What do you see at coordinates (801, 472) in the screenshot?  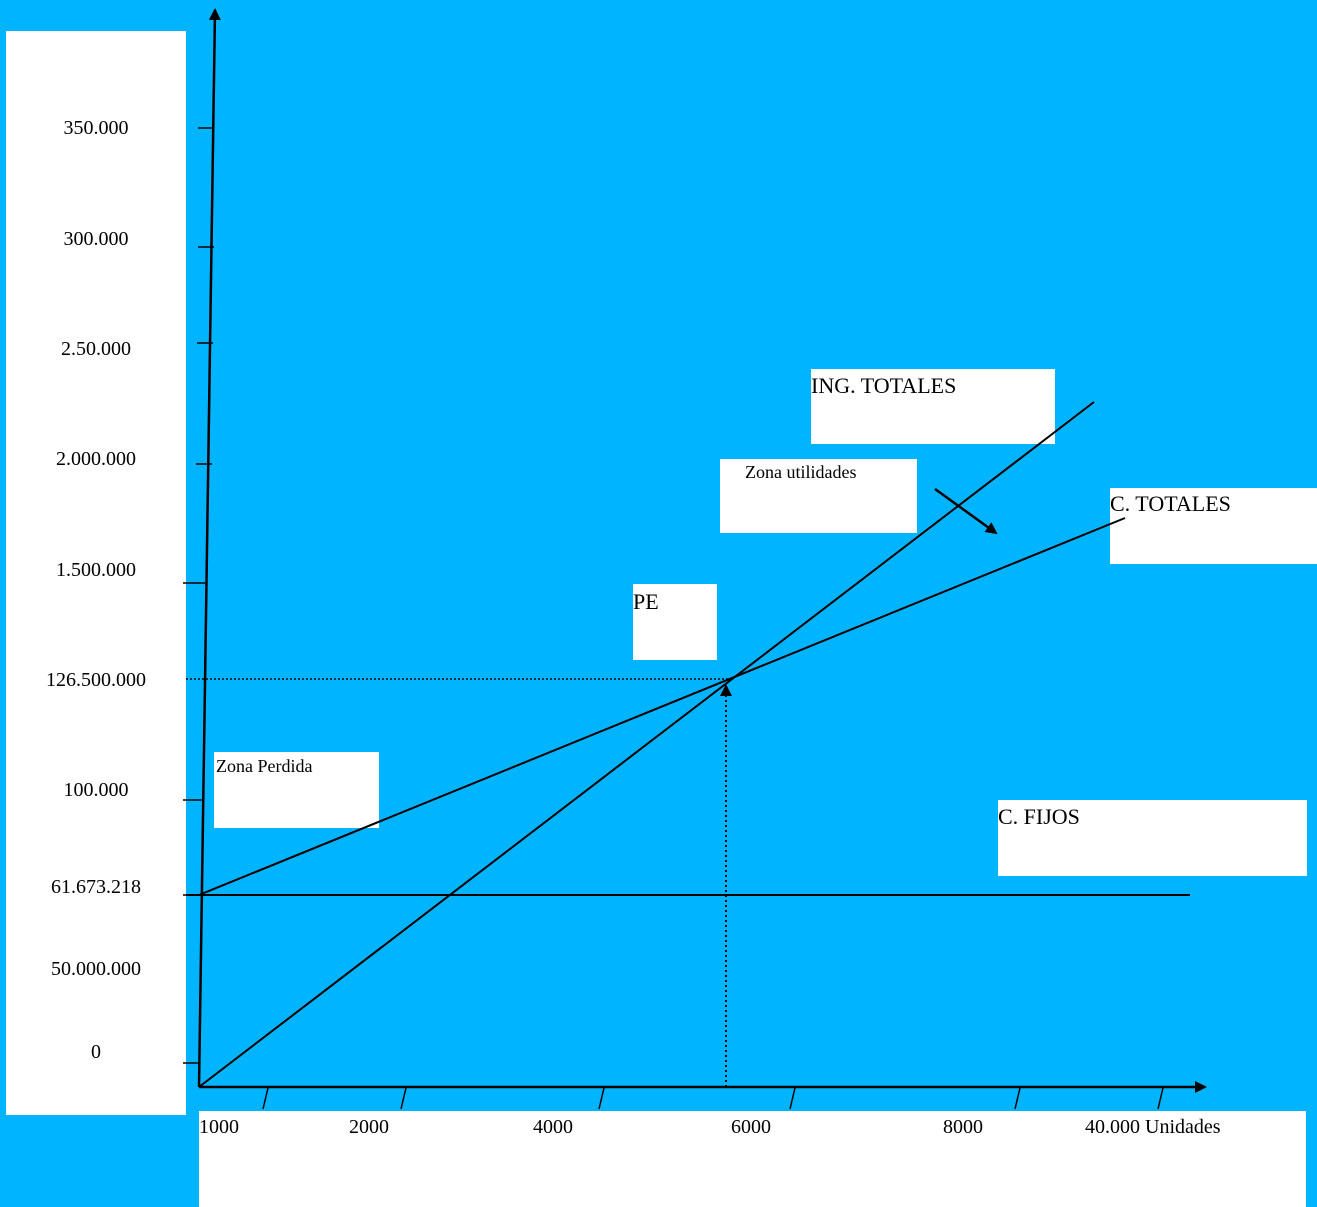 I see `zona-utilidades-label: Zona utilidades` at bounding box center [801, 472].